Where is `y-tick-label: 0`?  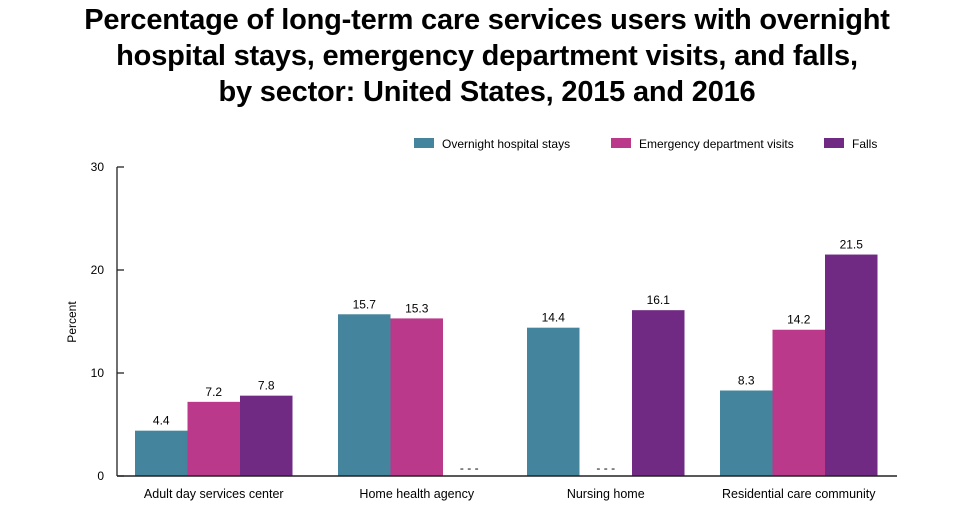 y-tick-label: 0 is located at coordinates (100, 476).